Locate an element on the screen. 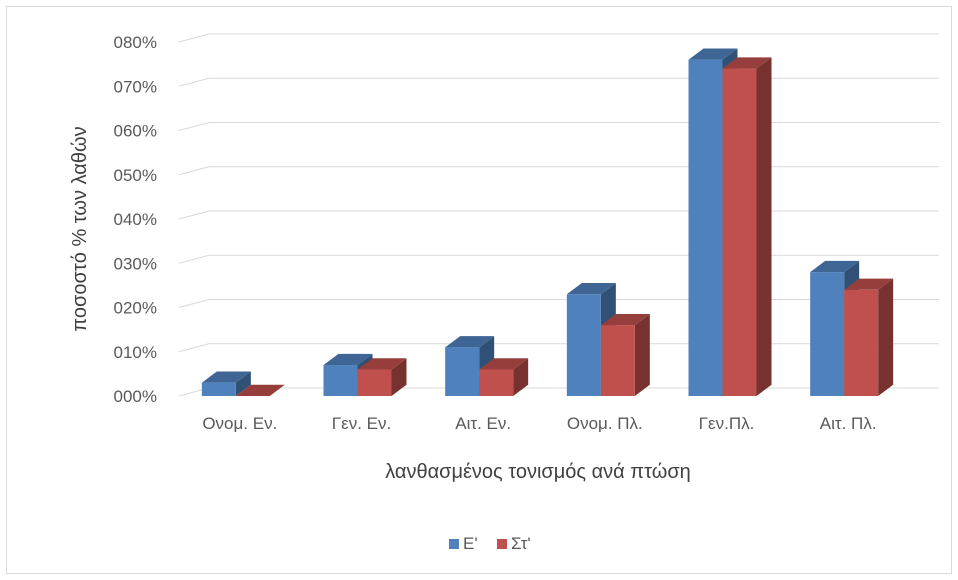 This screenshot has width=958, height=580. y-tick-label: 050% is located at coordinates (135, 175).